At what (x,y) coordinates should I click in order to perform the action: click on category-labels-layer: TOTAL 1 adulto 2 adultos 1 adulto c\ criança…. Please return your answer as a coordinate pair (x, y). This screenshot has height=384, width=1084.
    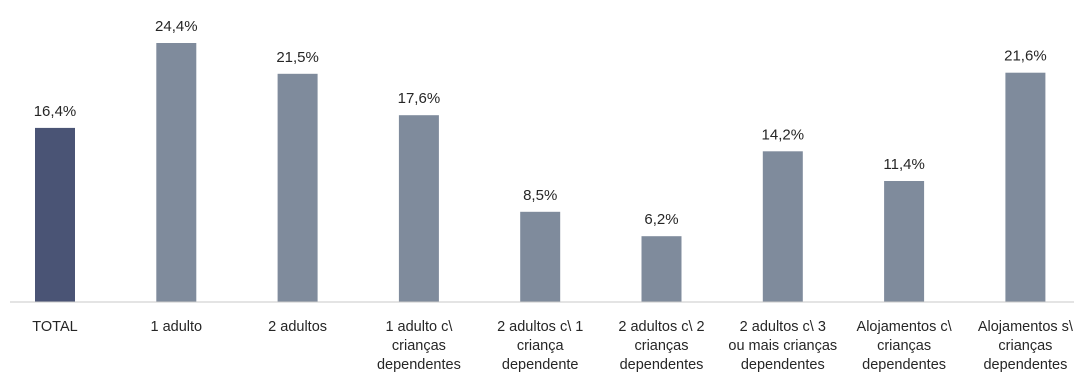
    Looking at the image, I should click on (553, 346).